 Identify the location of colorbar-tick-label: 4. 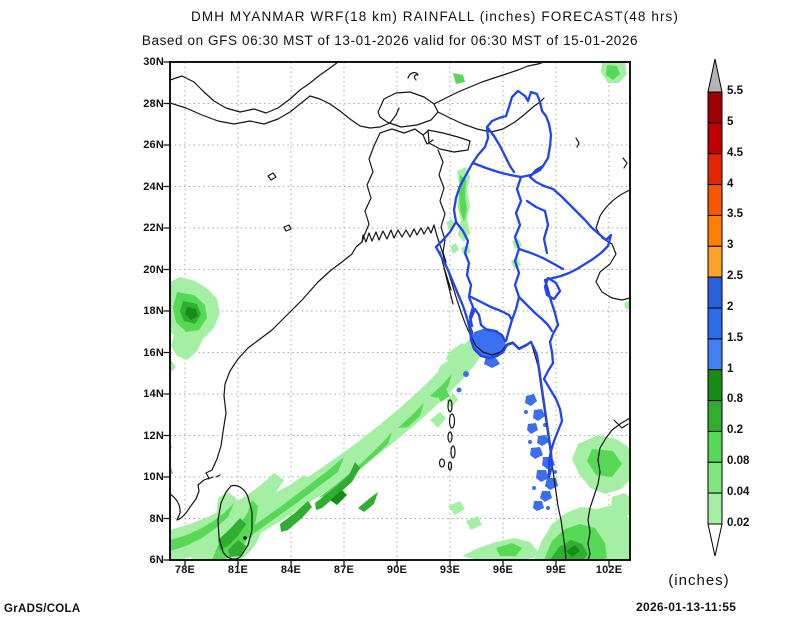
(730, 184).